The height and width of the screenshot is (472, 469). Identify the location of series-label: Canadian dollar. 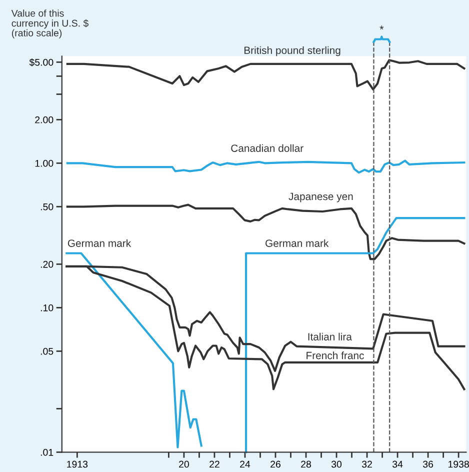
(267, 148).